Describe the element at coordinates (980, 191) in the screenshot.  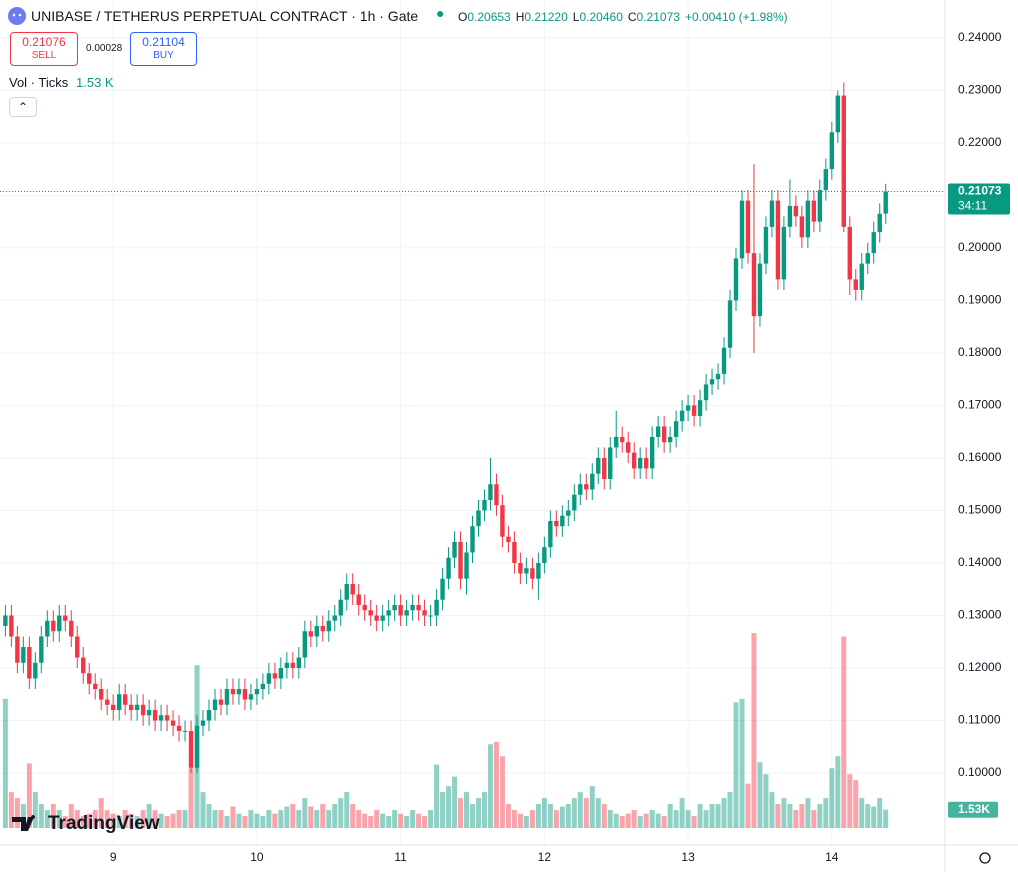
I see `last-price-label: 0.21073` at that location.